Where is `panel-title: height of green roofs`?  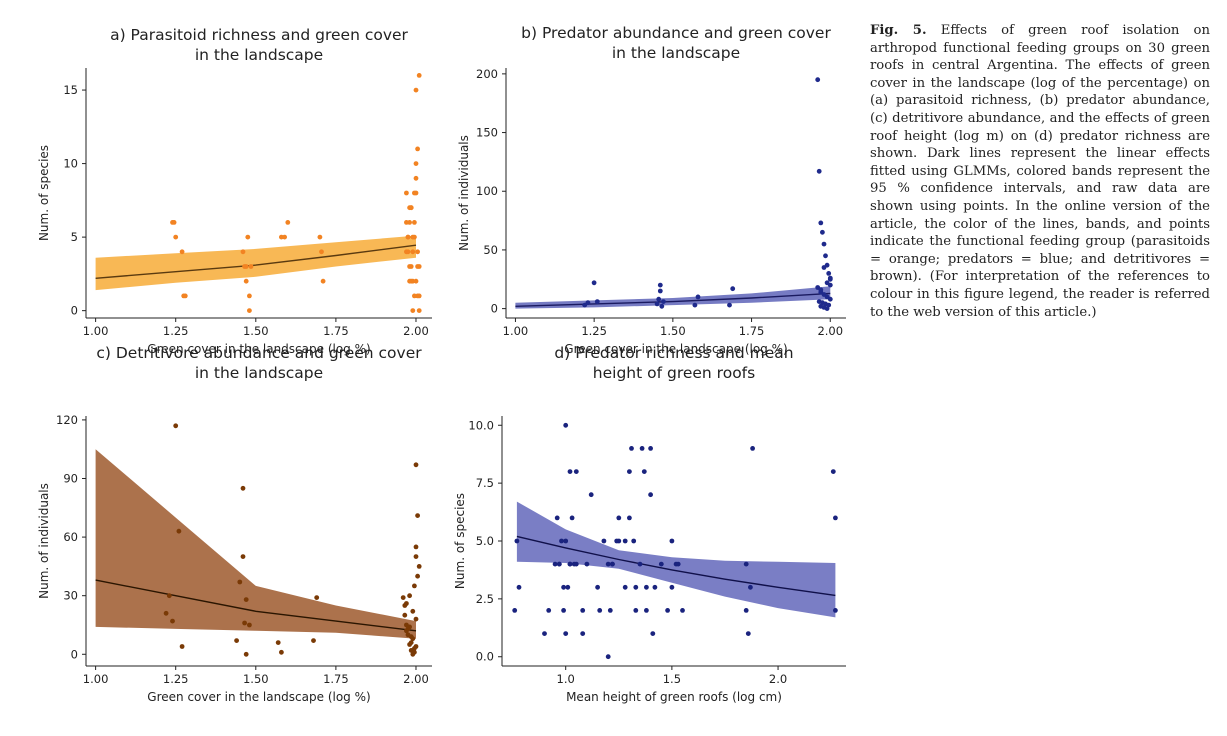 panel-title: height of green roofs is located at coordinates (674, 373).